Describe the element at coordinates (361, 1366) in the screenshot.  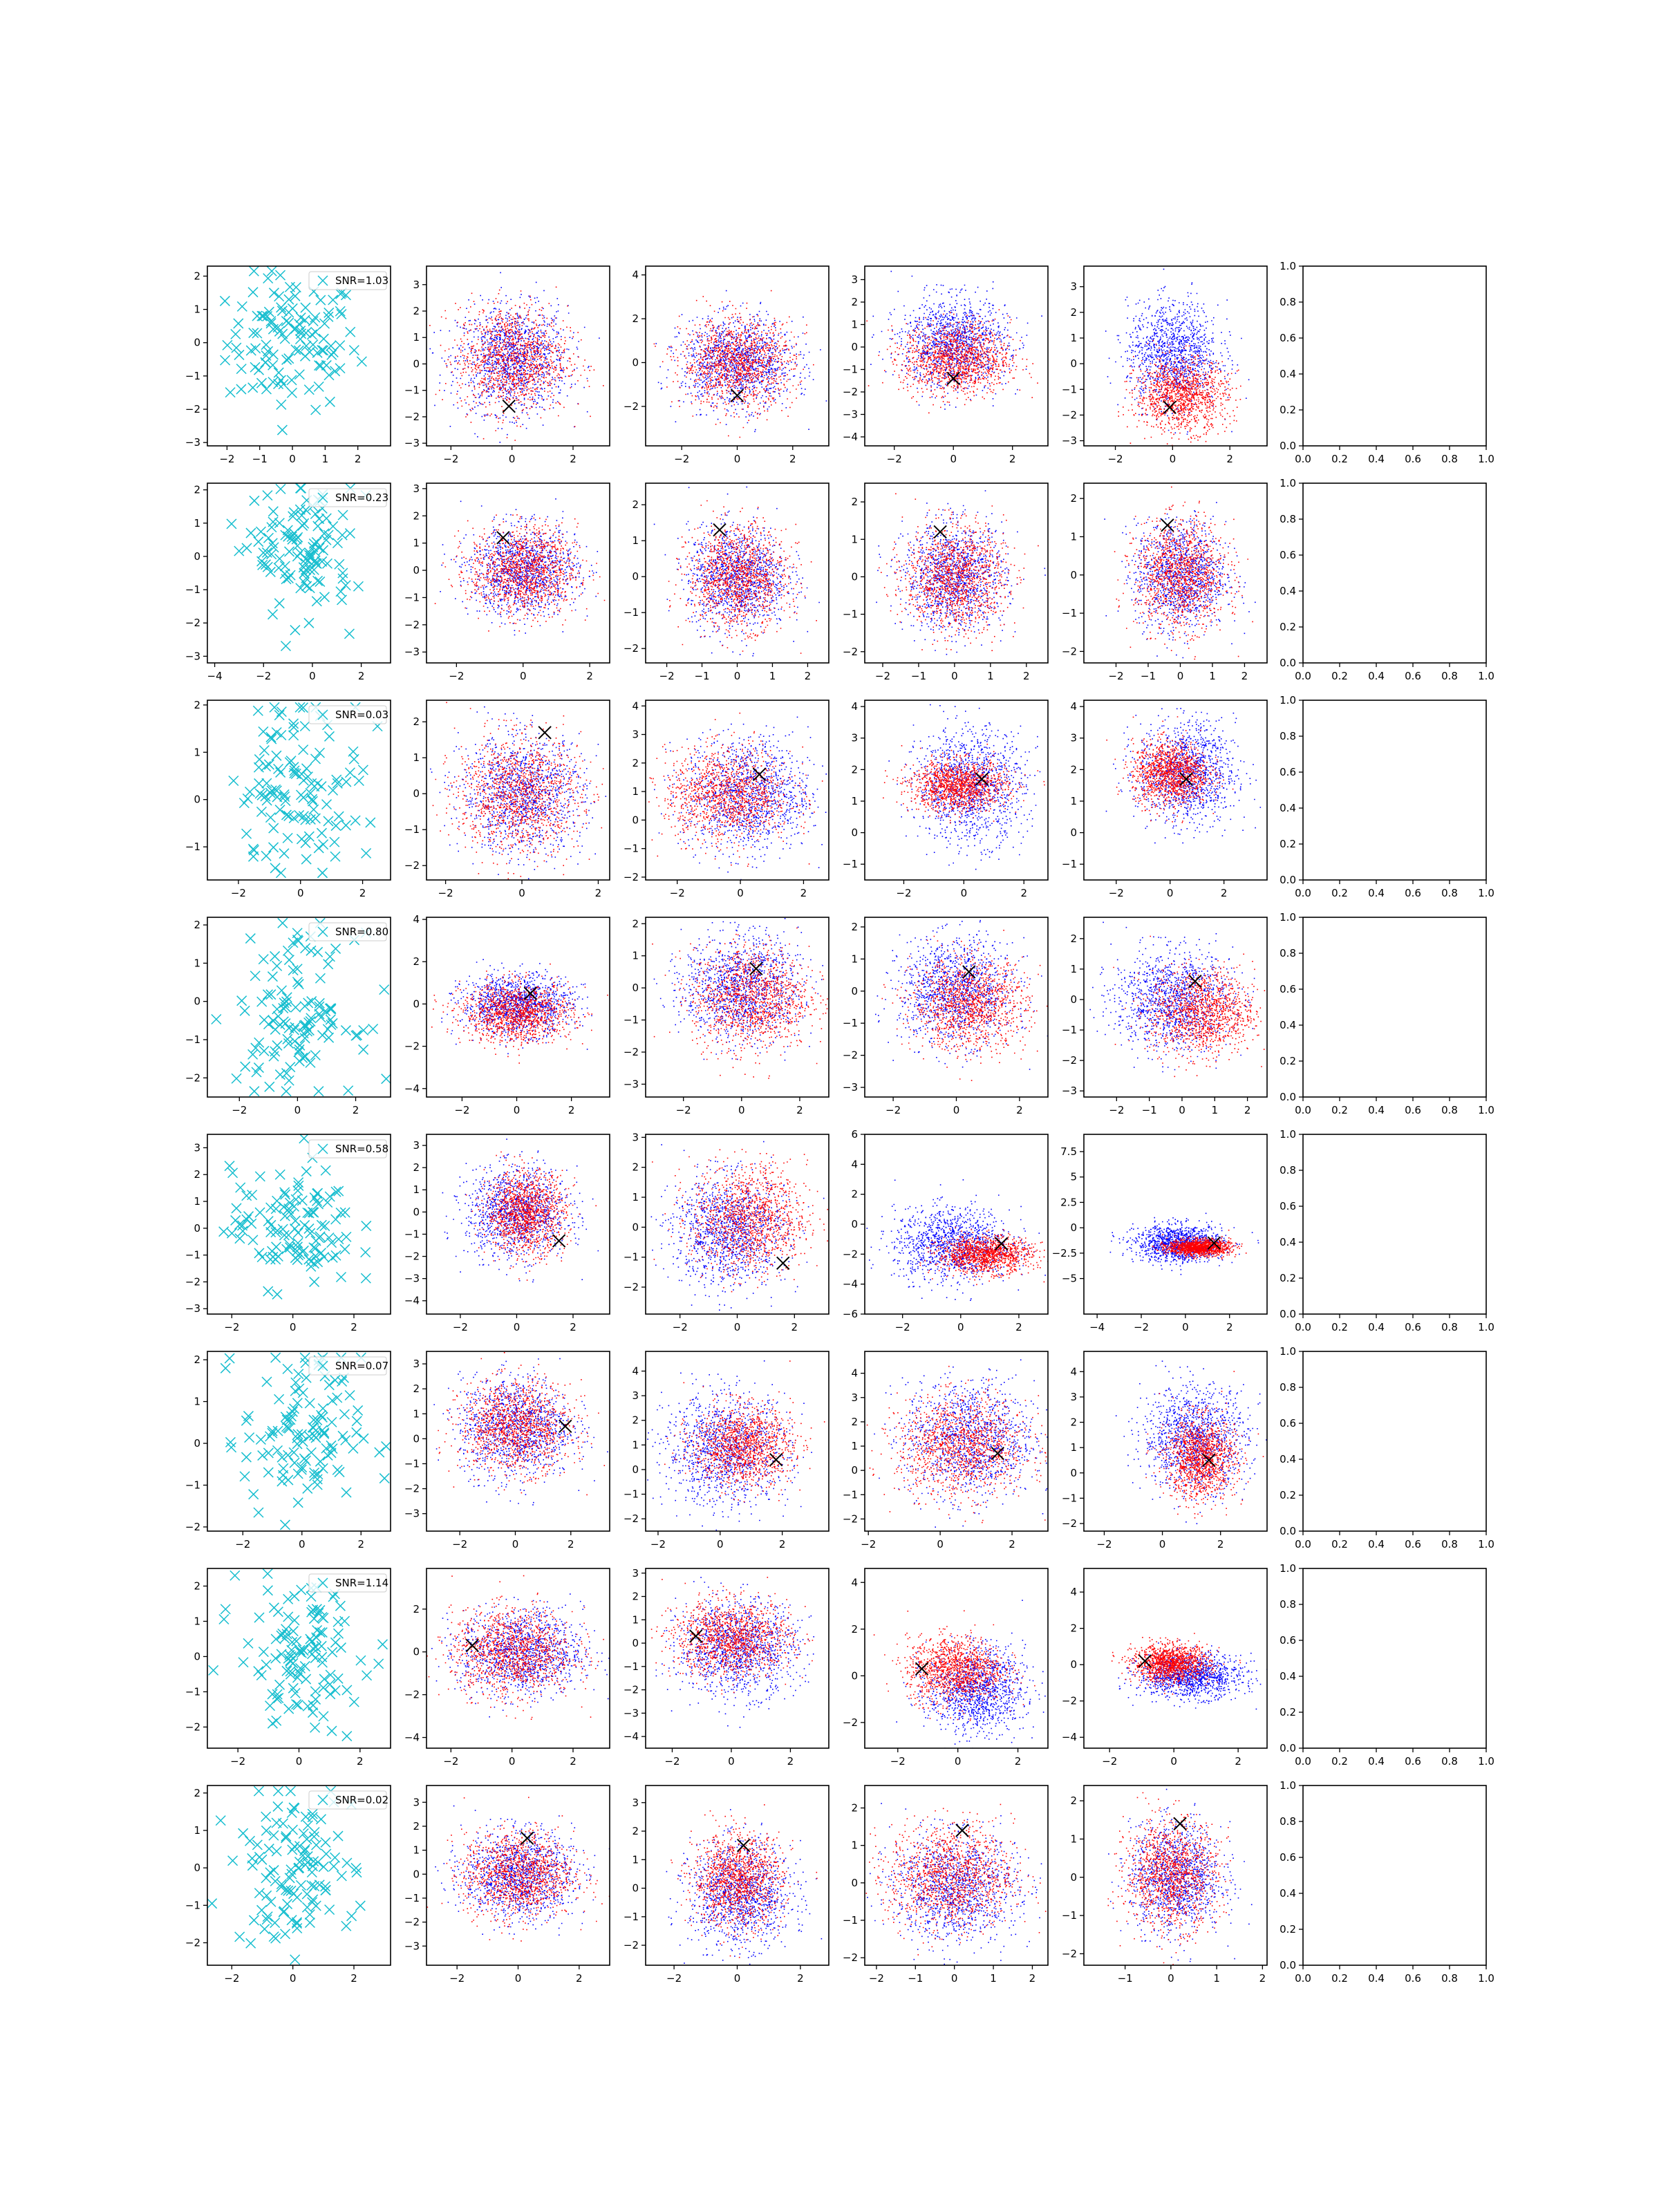
I see `legend-label: SNR=0.07` at that location.